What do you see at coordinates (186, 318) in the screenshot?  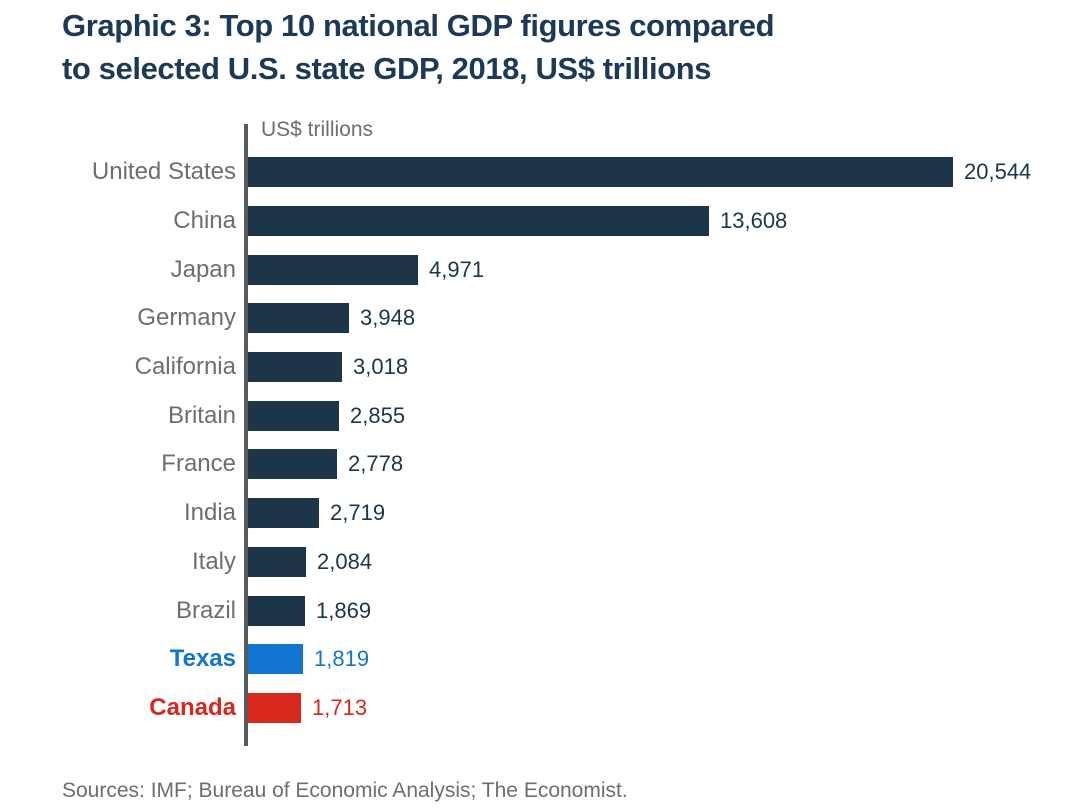 I see `category-label: Germany` at bounding box center [186, 318].